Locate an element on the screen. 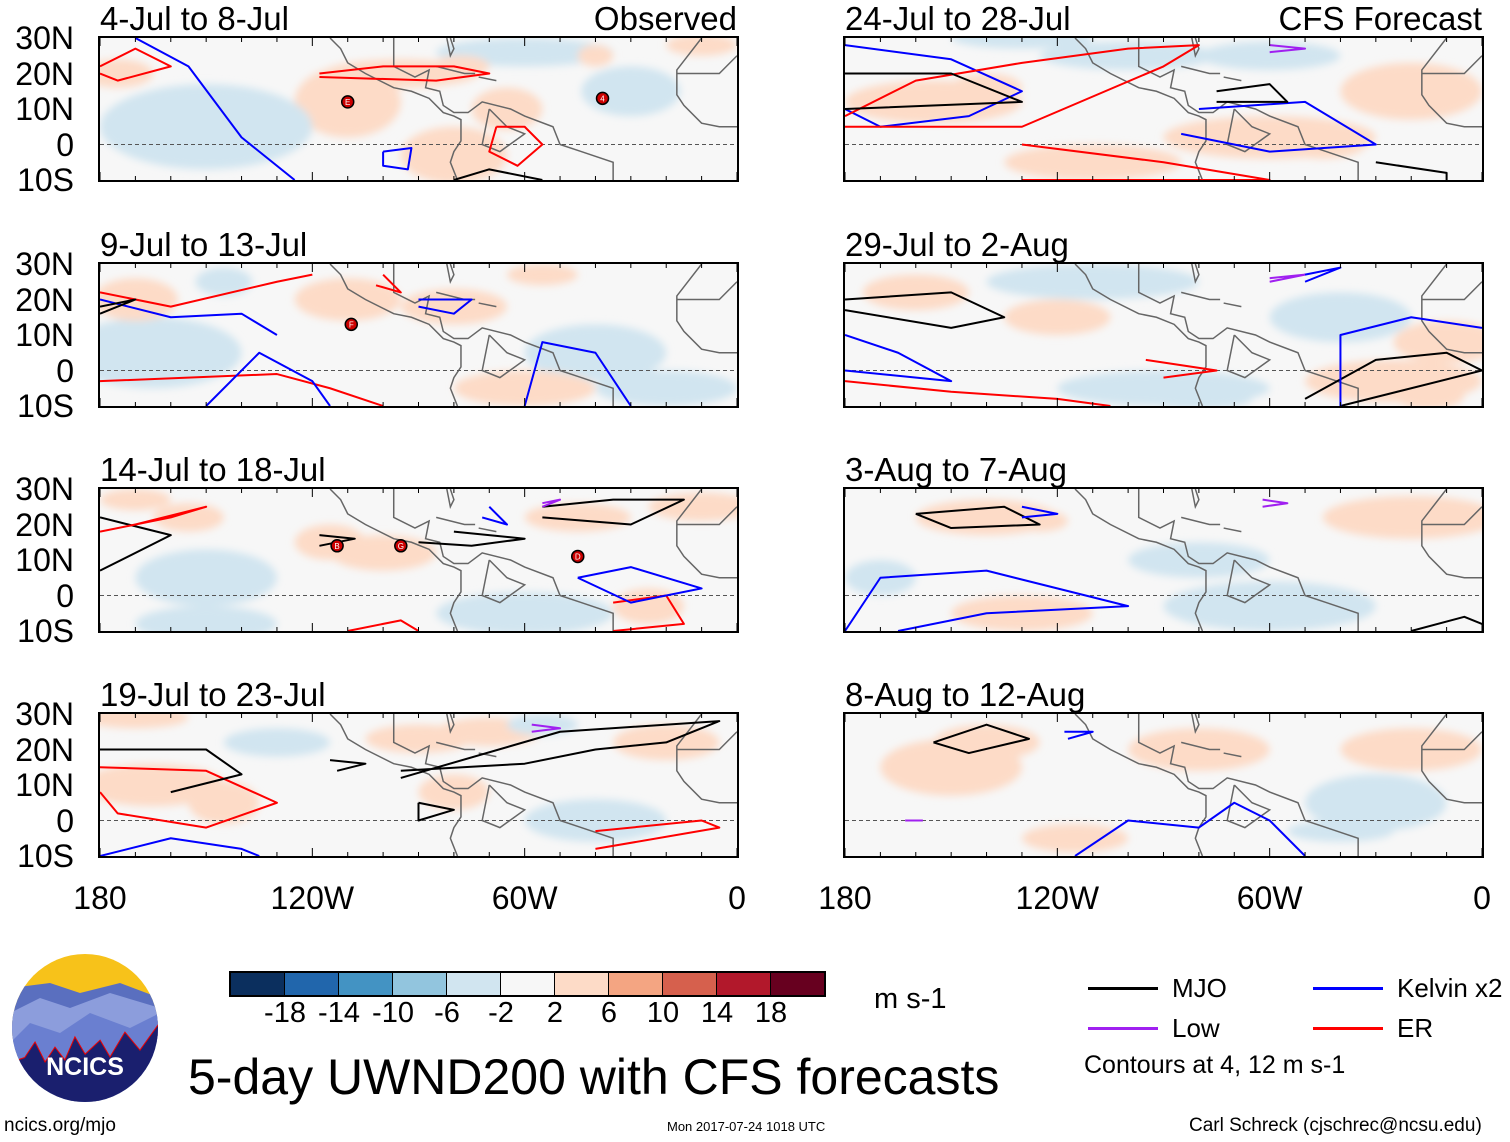 This screenshot has width=1510, height=1142. storm-marker: 4 is located at coordinates (602, 98).